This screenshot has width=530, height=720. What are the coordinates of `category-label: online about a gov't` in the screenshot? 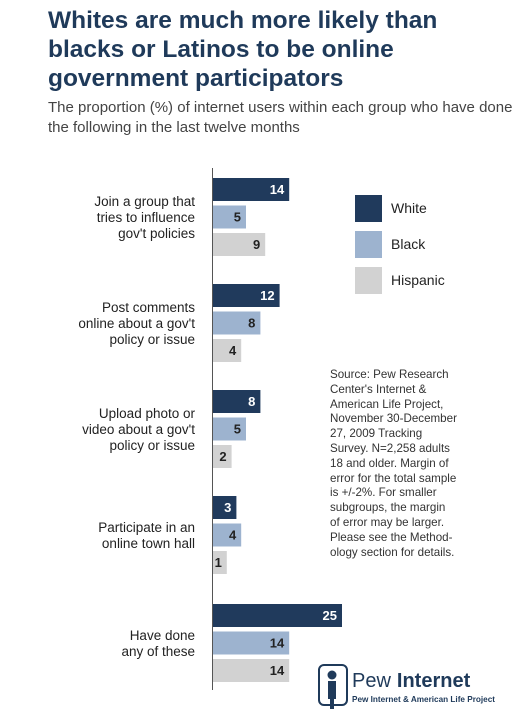 It's located at (136, 323).